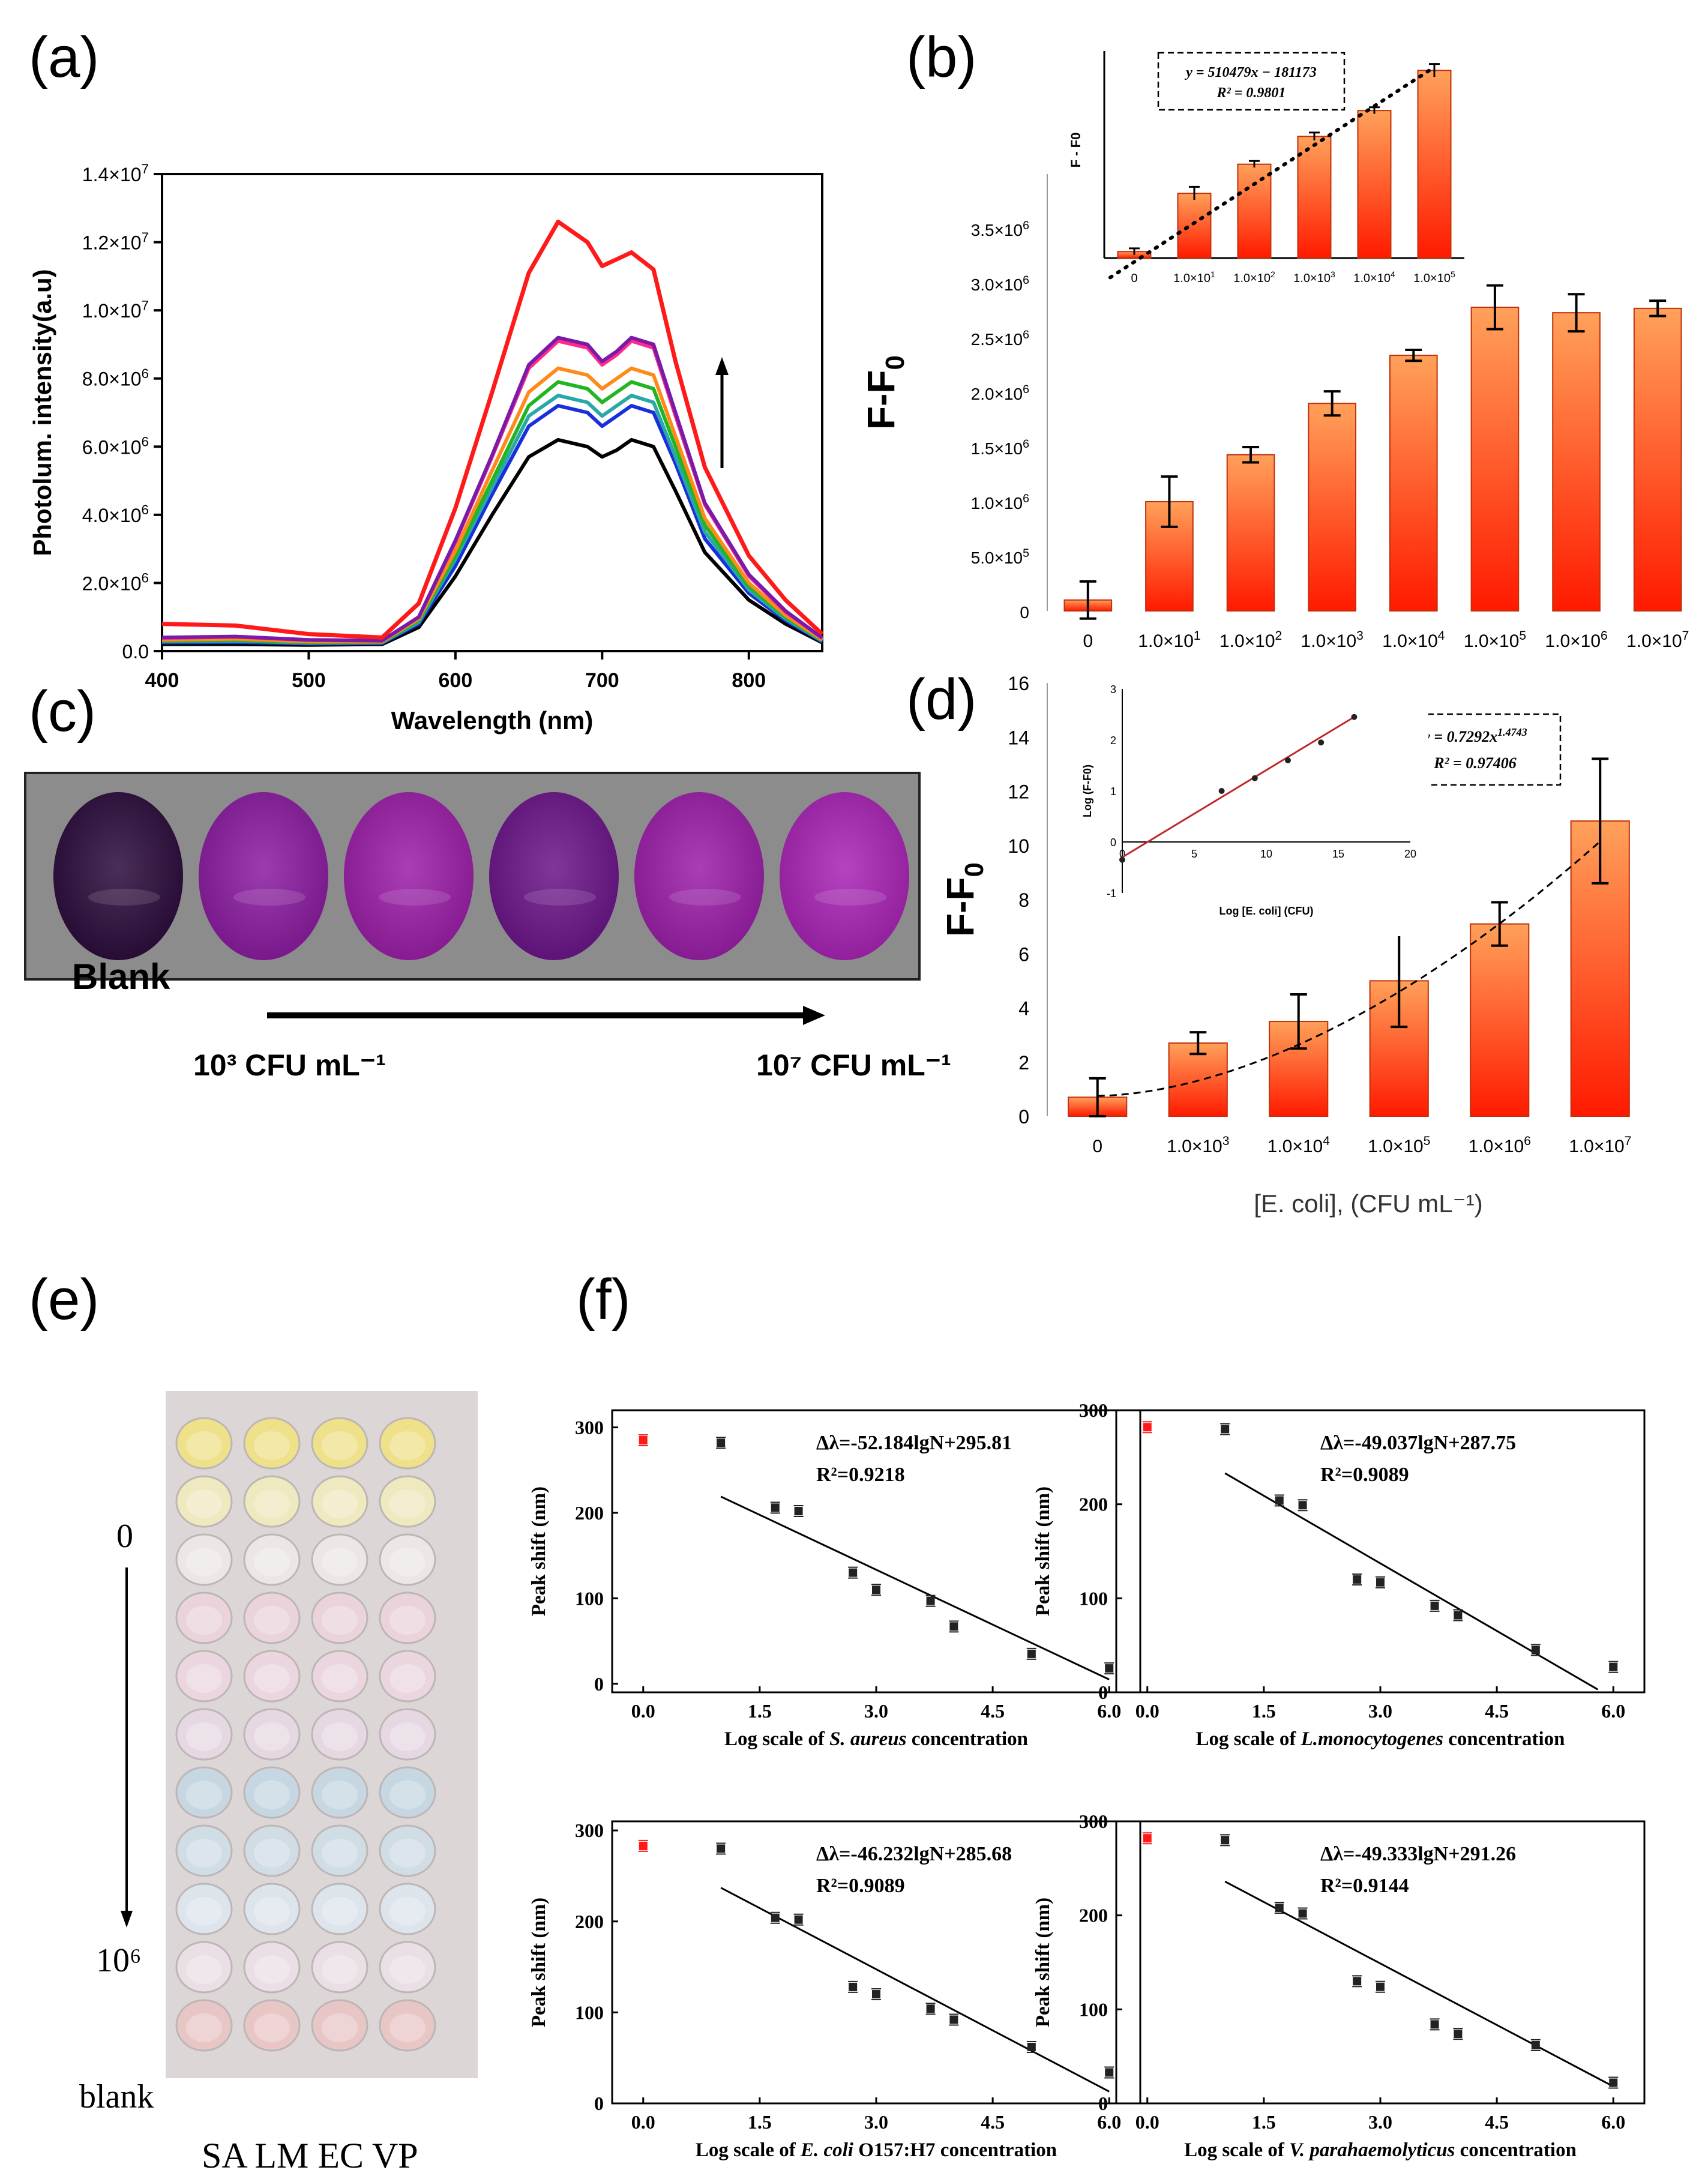  I want to click on tube-r2-c3, so click(407, 1559).